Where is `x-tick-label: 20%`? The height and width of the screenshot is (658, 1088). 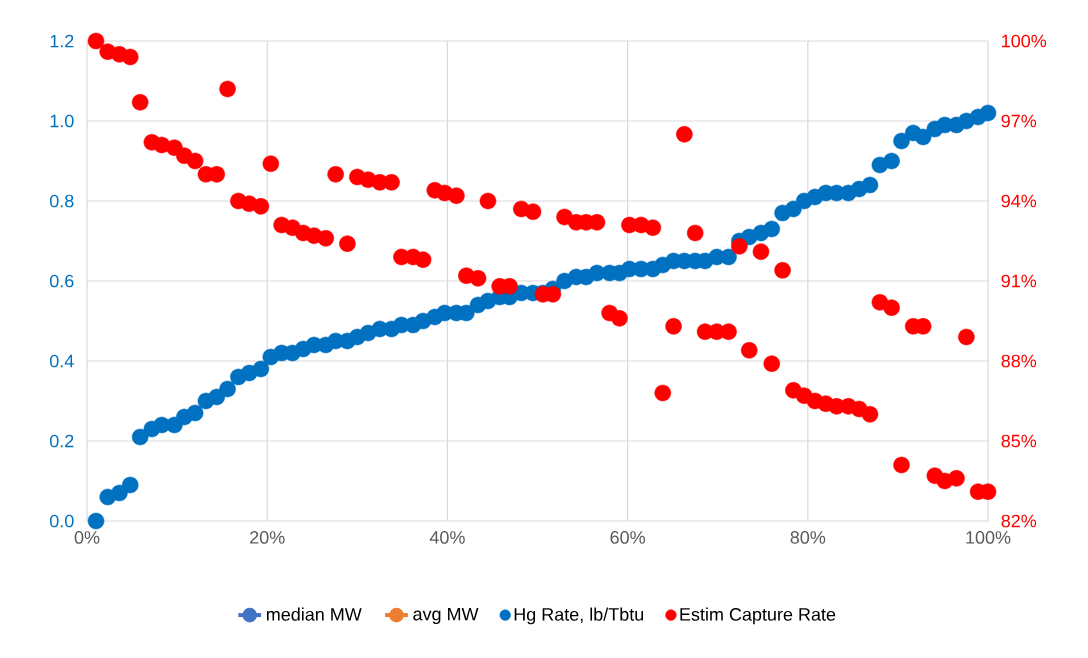
x-tick-label: 20% is located at coordinates (267, 537).